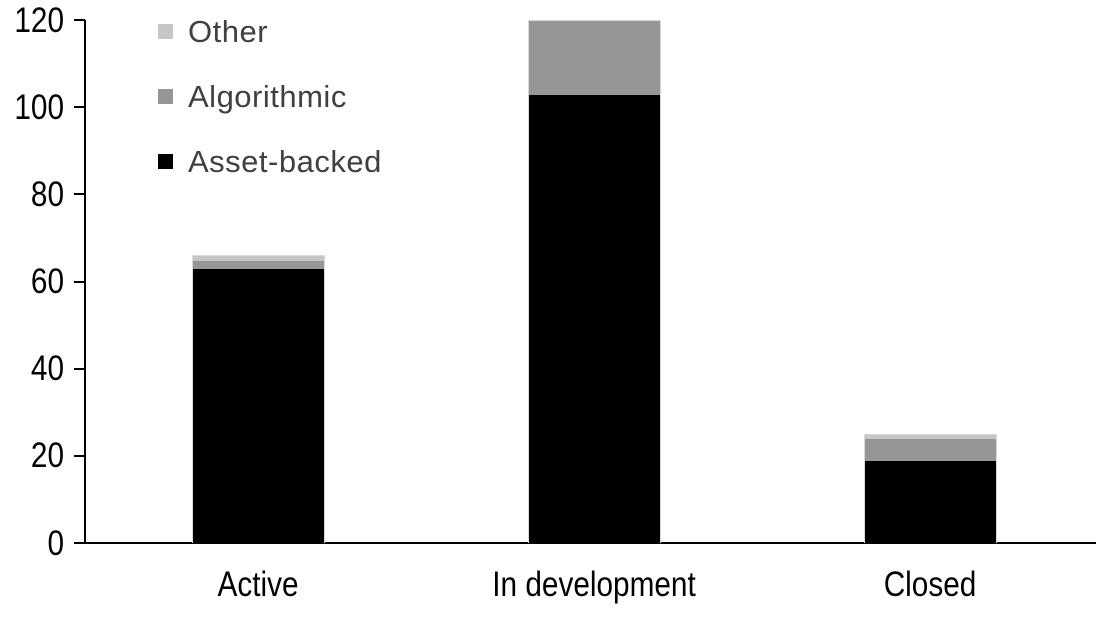 This screenshot has width=1102, height=618. What do you see at coordinates (39, 20) in the screenshot?
I see `y-tick-label: 120` at bounding box center [39, 20].